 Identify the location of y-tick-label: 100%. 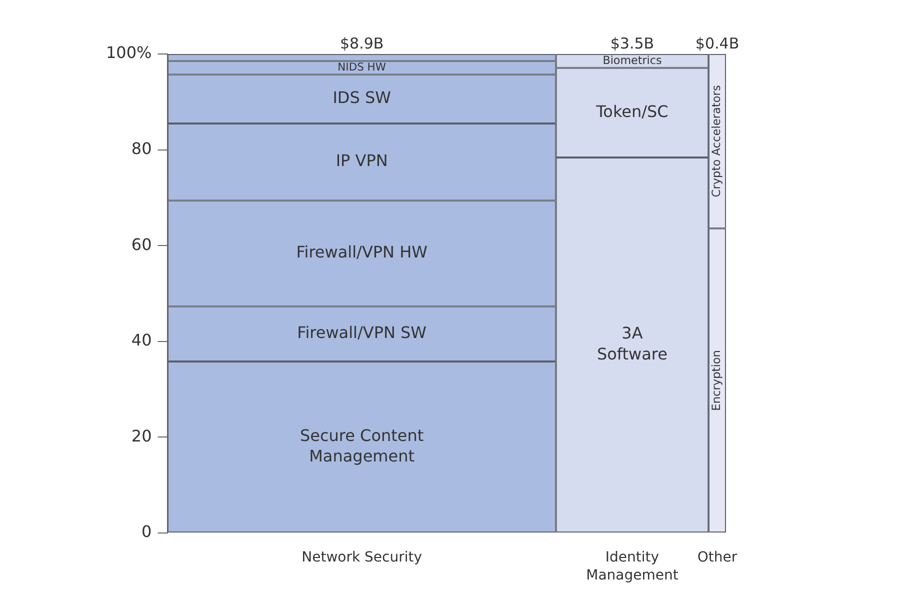
(129, 52).